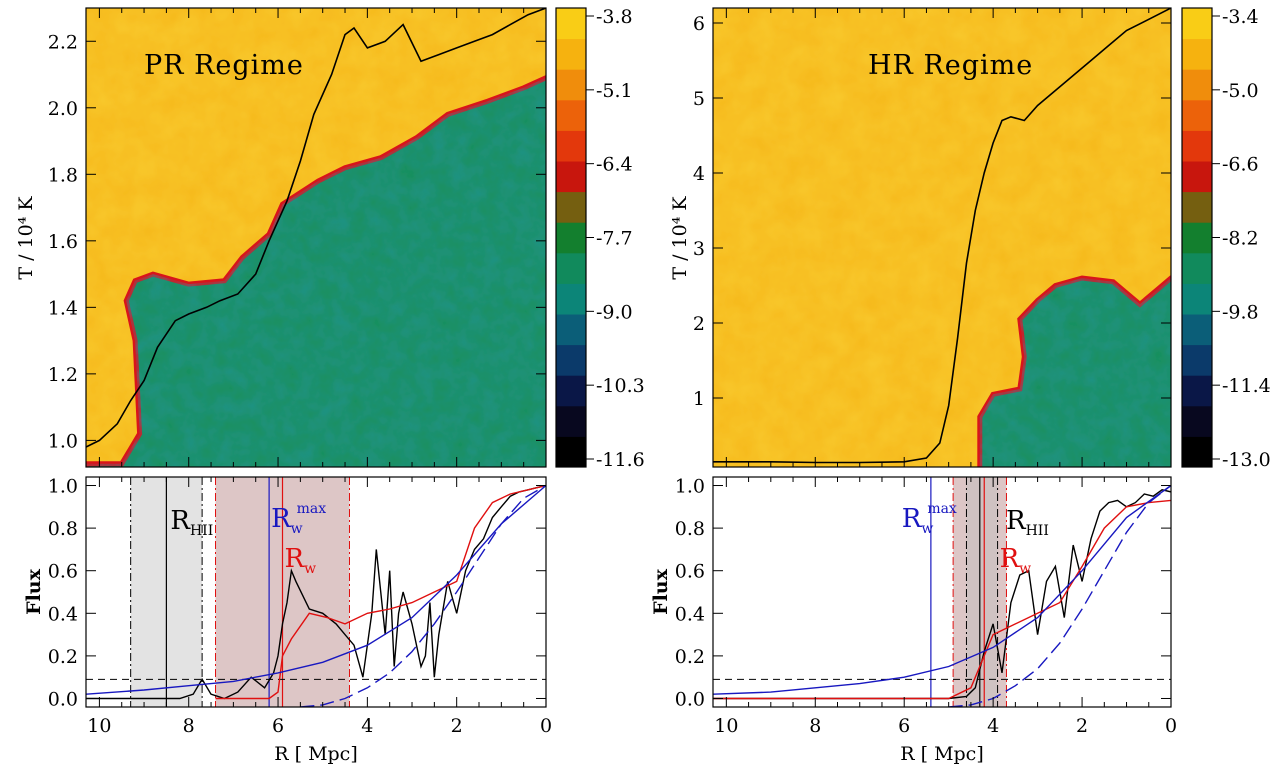  What do you see at coordinates (699, 324) in the screenshot?
I see `ytick-label: 2` at bounding box center [699, 324].